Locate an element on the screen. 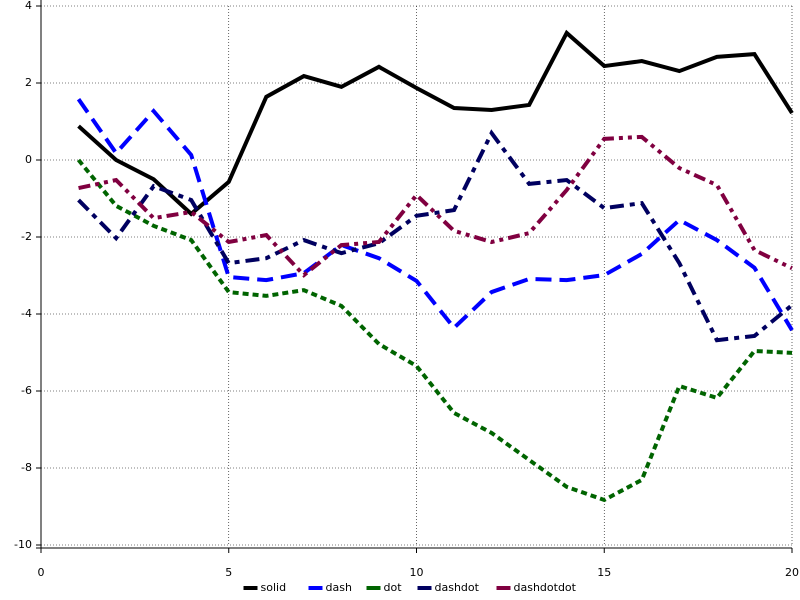 The width and height of the screenshot is (800, 600). x-tick-label: 15 is located at coordinates (604, 572).